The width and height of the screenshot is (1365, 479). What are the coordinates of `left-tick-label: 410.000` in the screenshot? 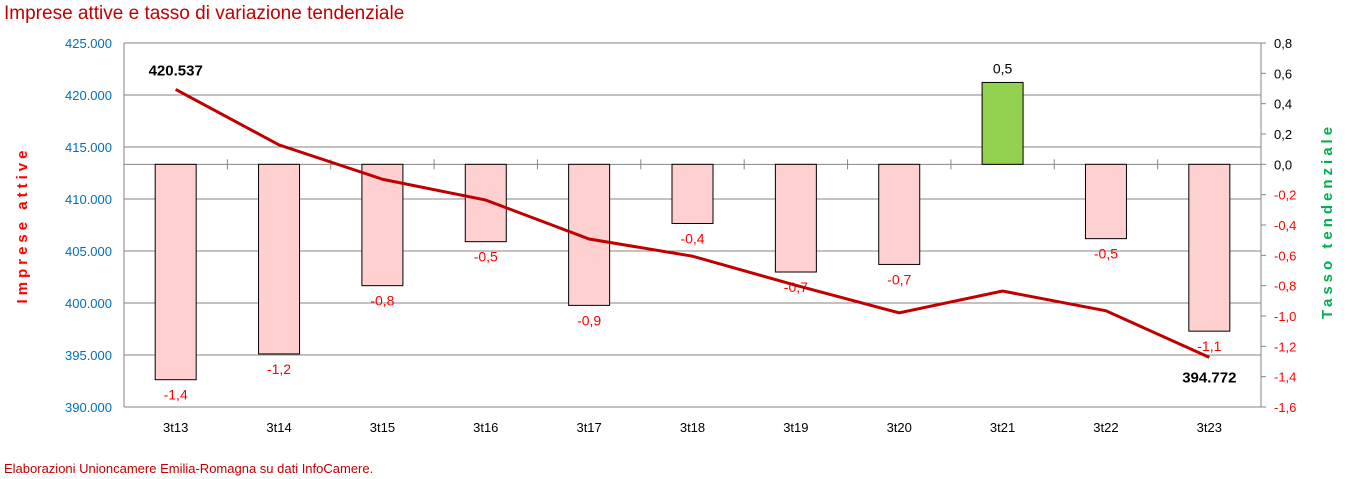 It's located at (88, 199).